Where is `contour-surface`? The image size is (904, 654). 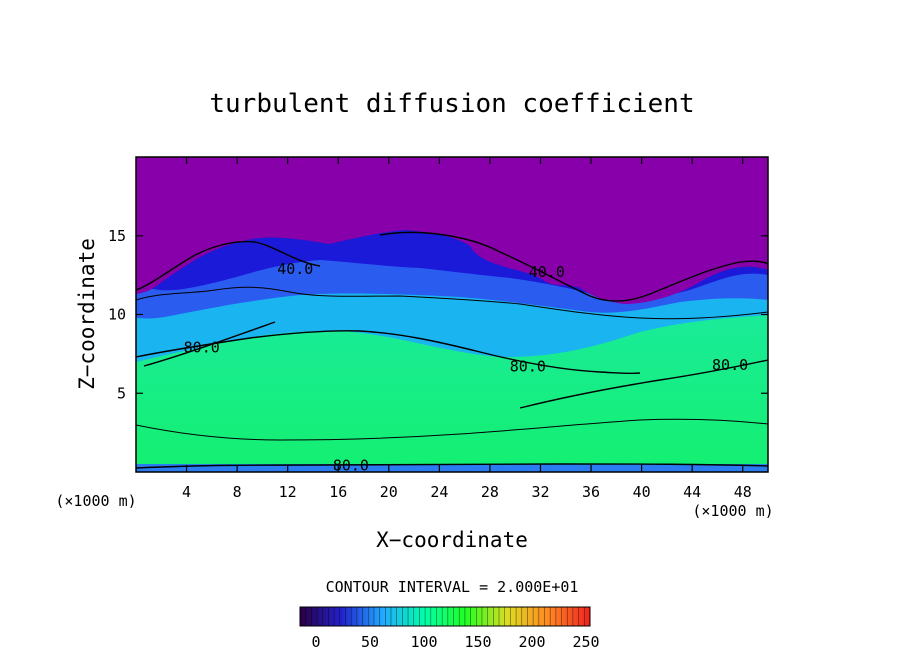
contour-surface is located at coordinates (452, 466).